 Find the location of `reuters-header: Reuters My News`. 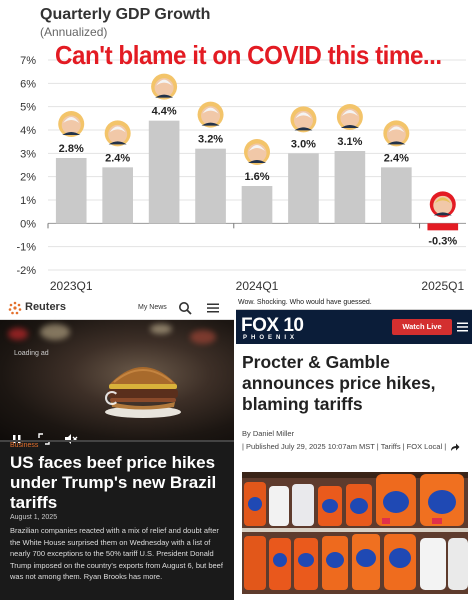

reuters-header: Reuters My News is located at coordinates (117, 308).